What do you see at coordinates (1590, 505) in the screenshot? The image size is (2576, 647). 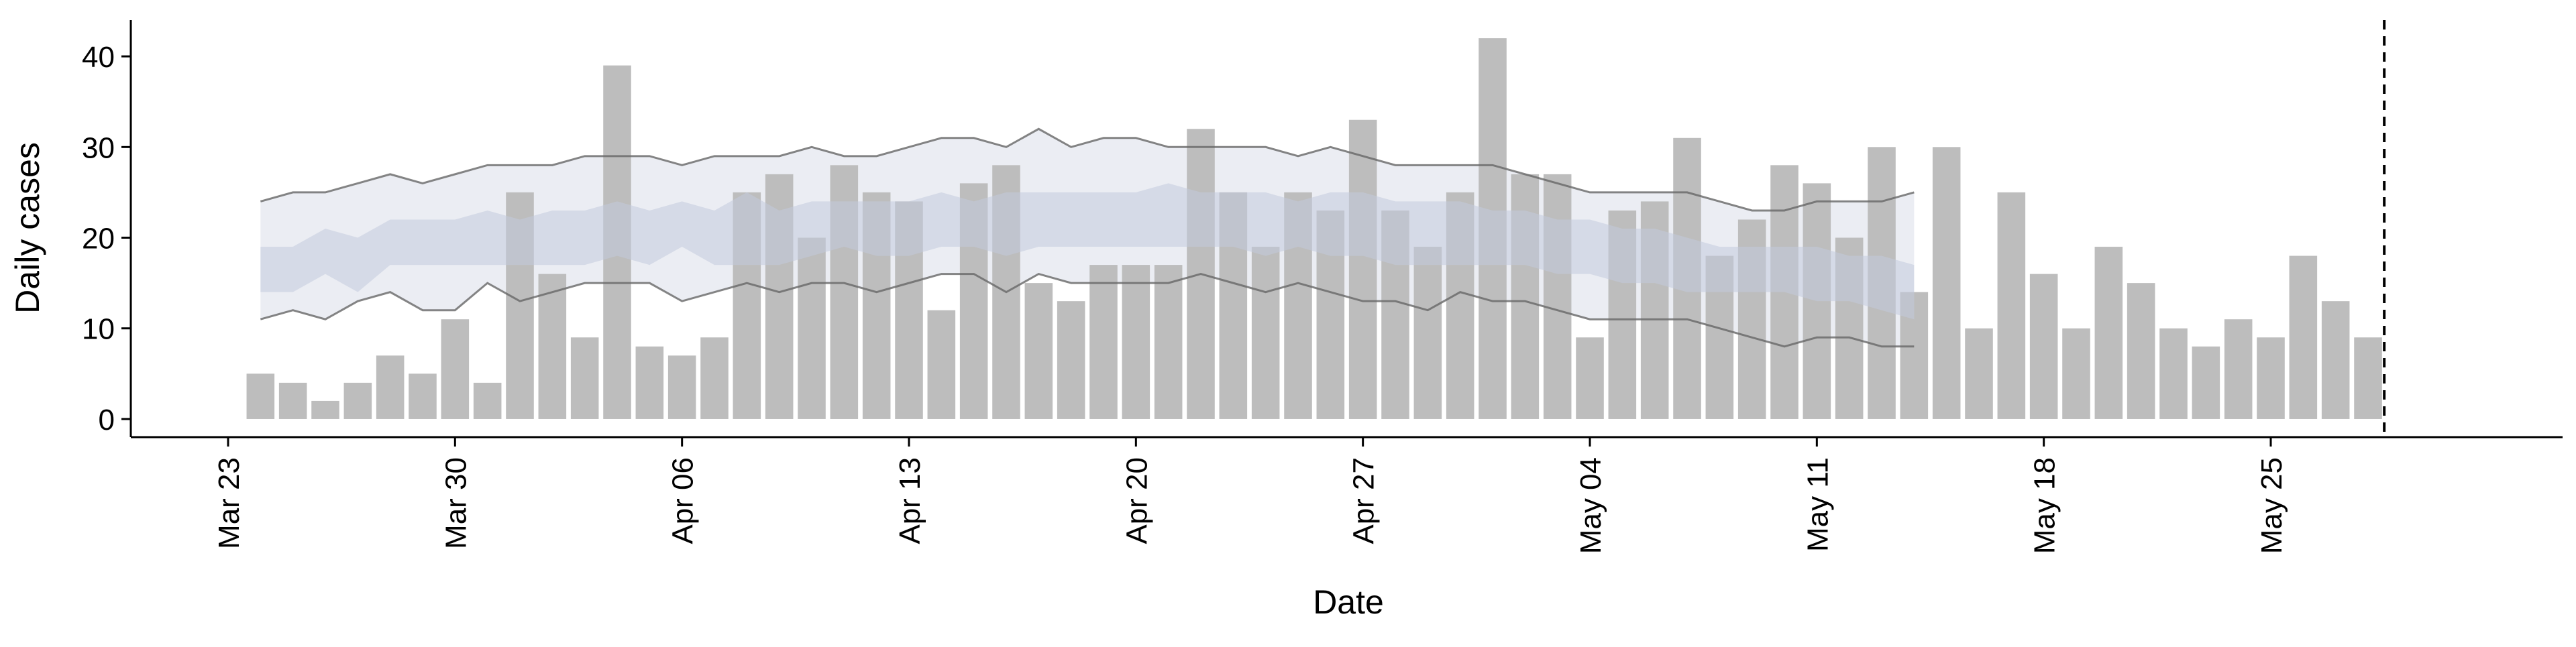 I see `x-tick-label: May 04` at bounding box center [1590, 505].